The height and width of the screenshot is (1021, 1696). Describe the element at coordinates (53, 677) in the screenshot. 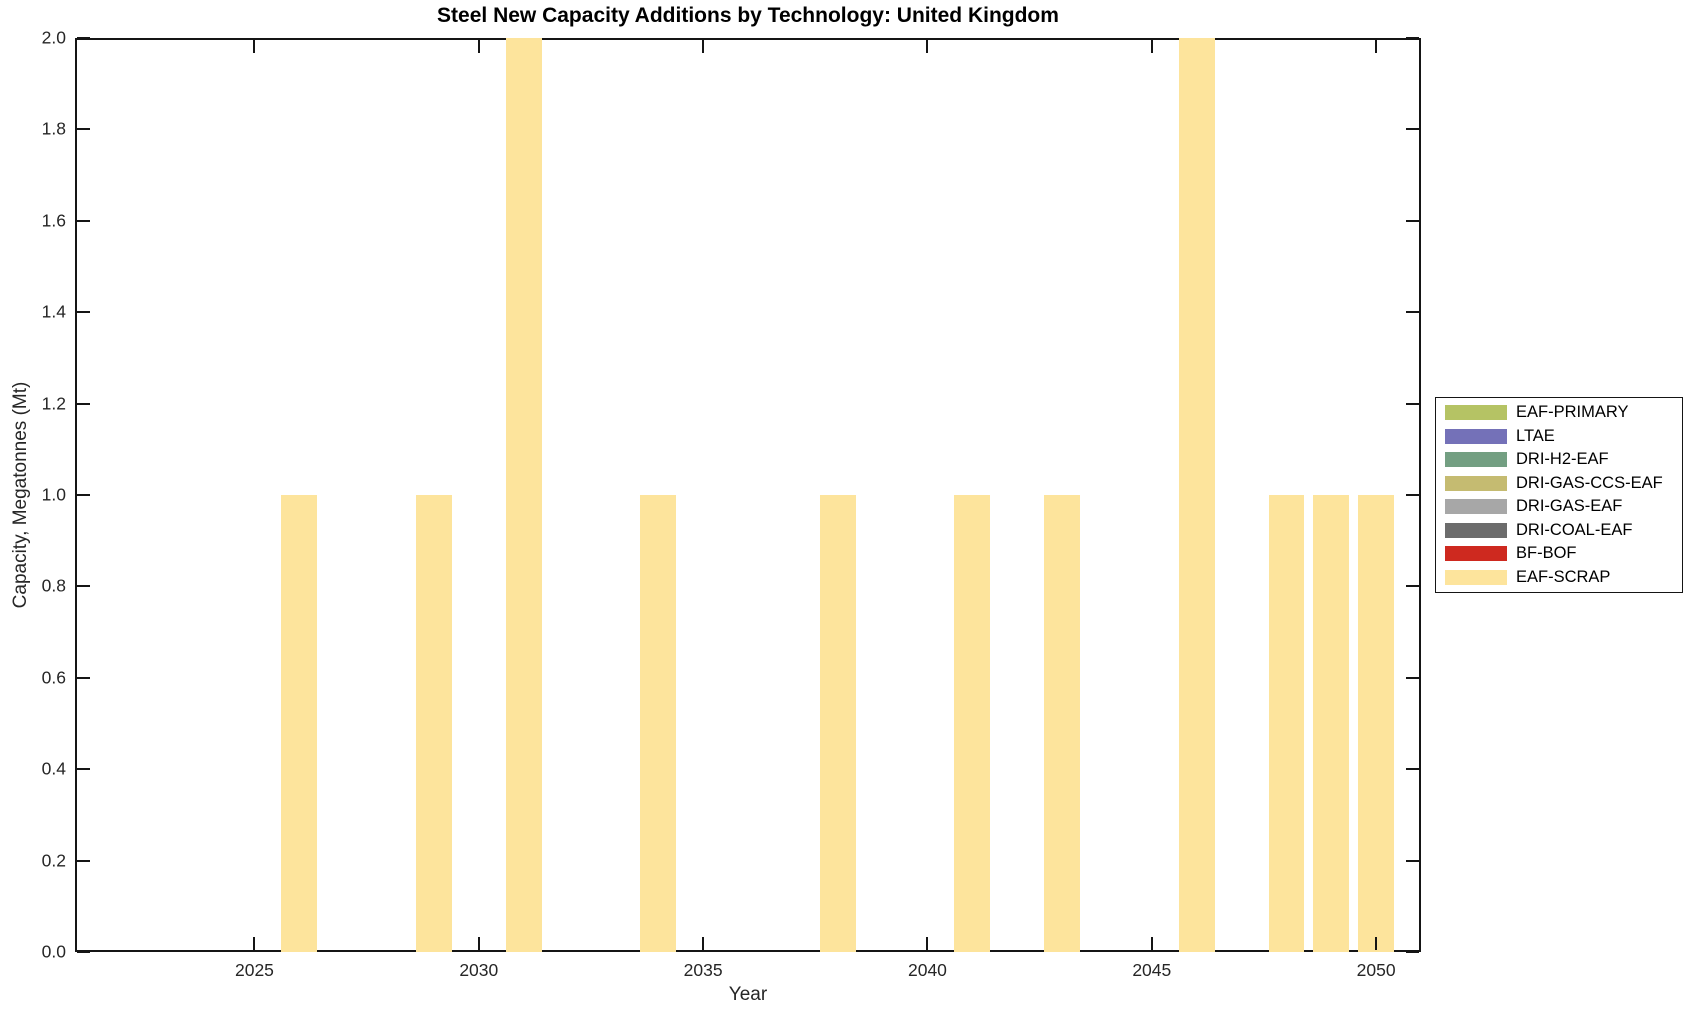

I see `y-tick-label: 0.6` at that location.